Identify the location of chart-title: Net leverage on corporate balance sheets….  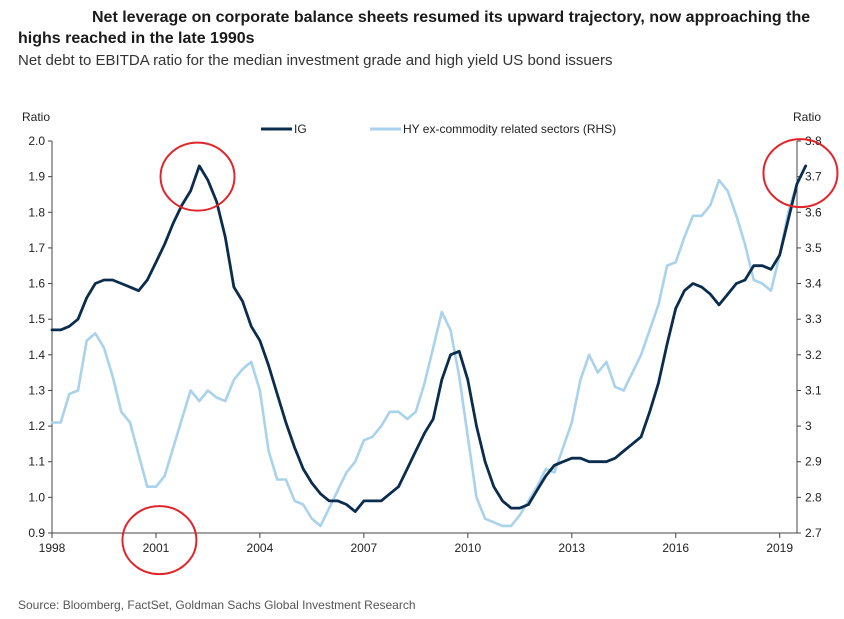
(423, 28).